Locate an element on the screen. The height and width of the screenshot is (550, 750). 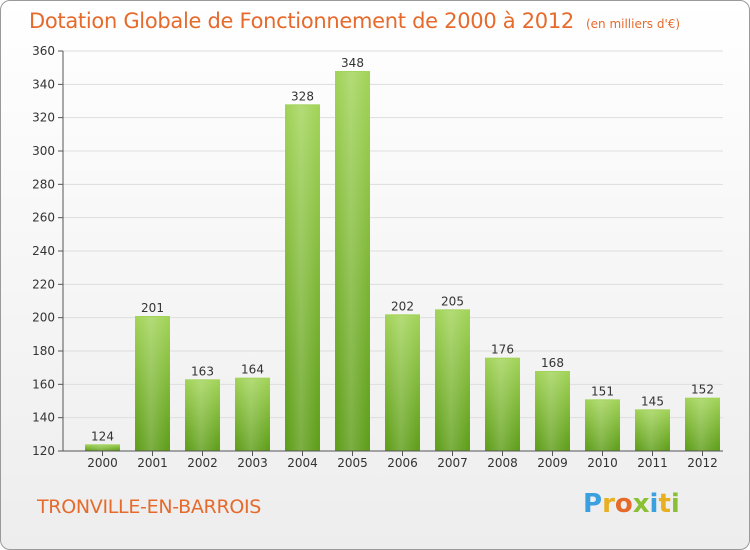
x-tick-label-2002: 2002 is located at coordinates (202, 463).